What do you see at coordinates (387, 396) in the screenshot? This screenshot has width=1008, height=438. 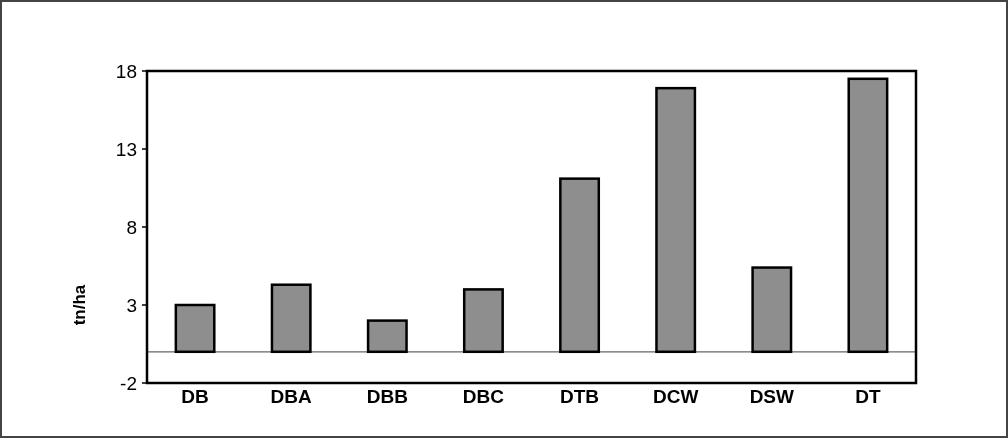 I see `x-tick-label: DBB` at bounding box center [387, 396].